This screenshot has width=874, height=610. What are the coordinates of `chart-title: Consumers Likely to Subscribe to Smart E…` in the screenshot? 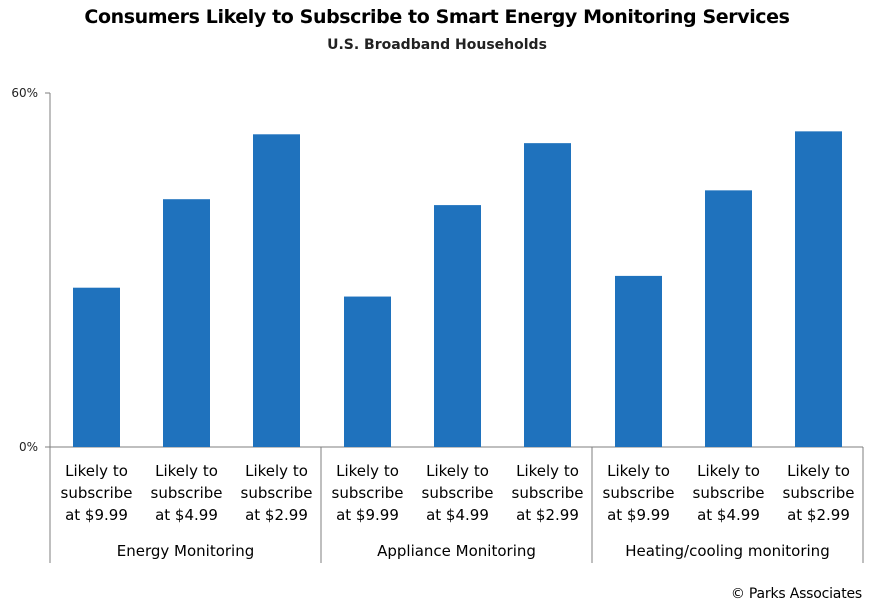 It's located at (437, 17).